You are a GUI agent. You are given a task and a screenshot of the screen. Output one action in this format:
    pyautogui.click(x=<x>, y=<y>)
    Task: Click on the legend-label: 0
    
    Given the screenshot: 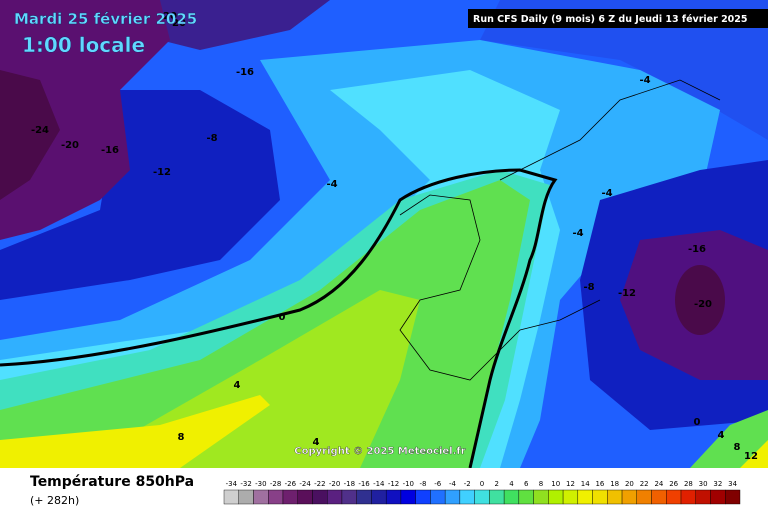 What is the action you would take?
    pyautogui.click(x=482, y=484)
    